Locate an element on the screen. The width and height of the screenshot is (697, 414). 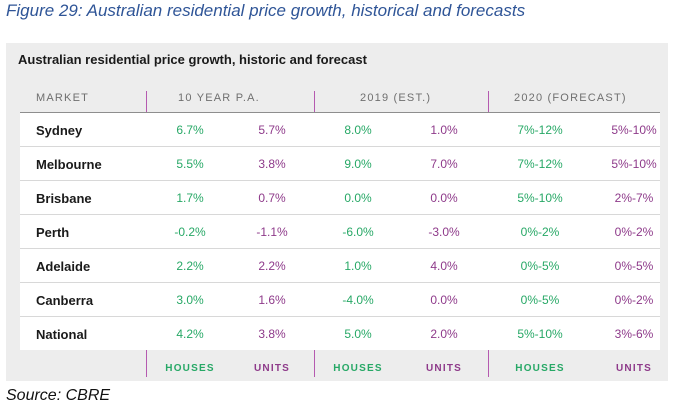
header-2020: 2020 (FORECAST) is located at coordinates (570, 98).